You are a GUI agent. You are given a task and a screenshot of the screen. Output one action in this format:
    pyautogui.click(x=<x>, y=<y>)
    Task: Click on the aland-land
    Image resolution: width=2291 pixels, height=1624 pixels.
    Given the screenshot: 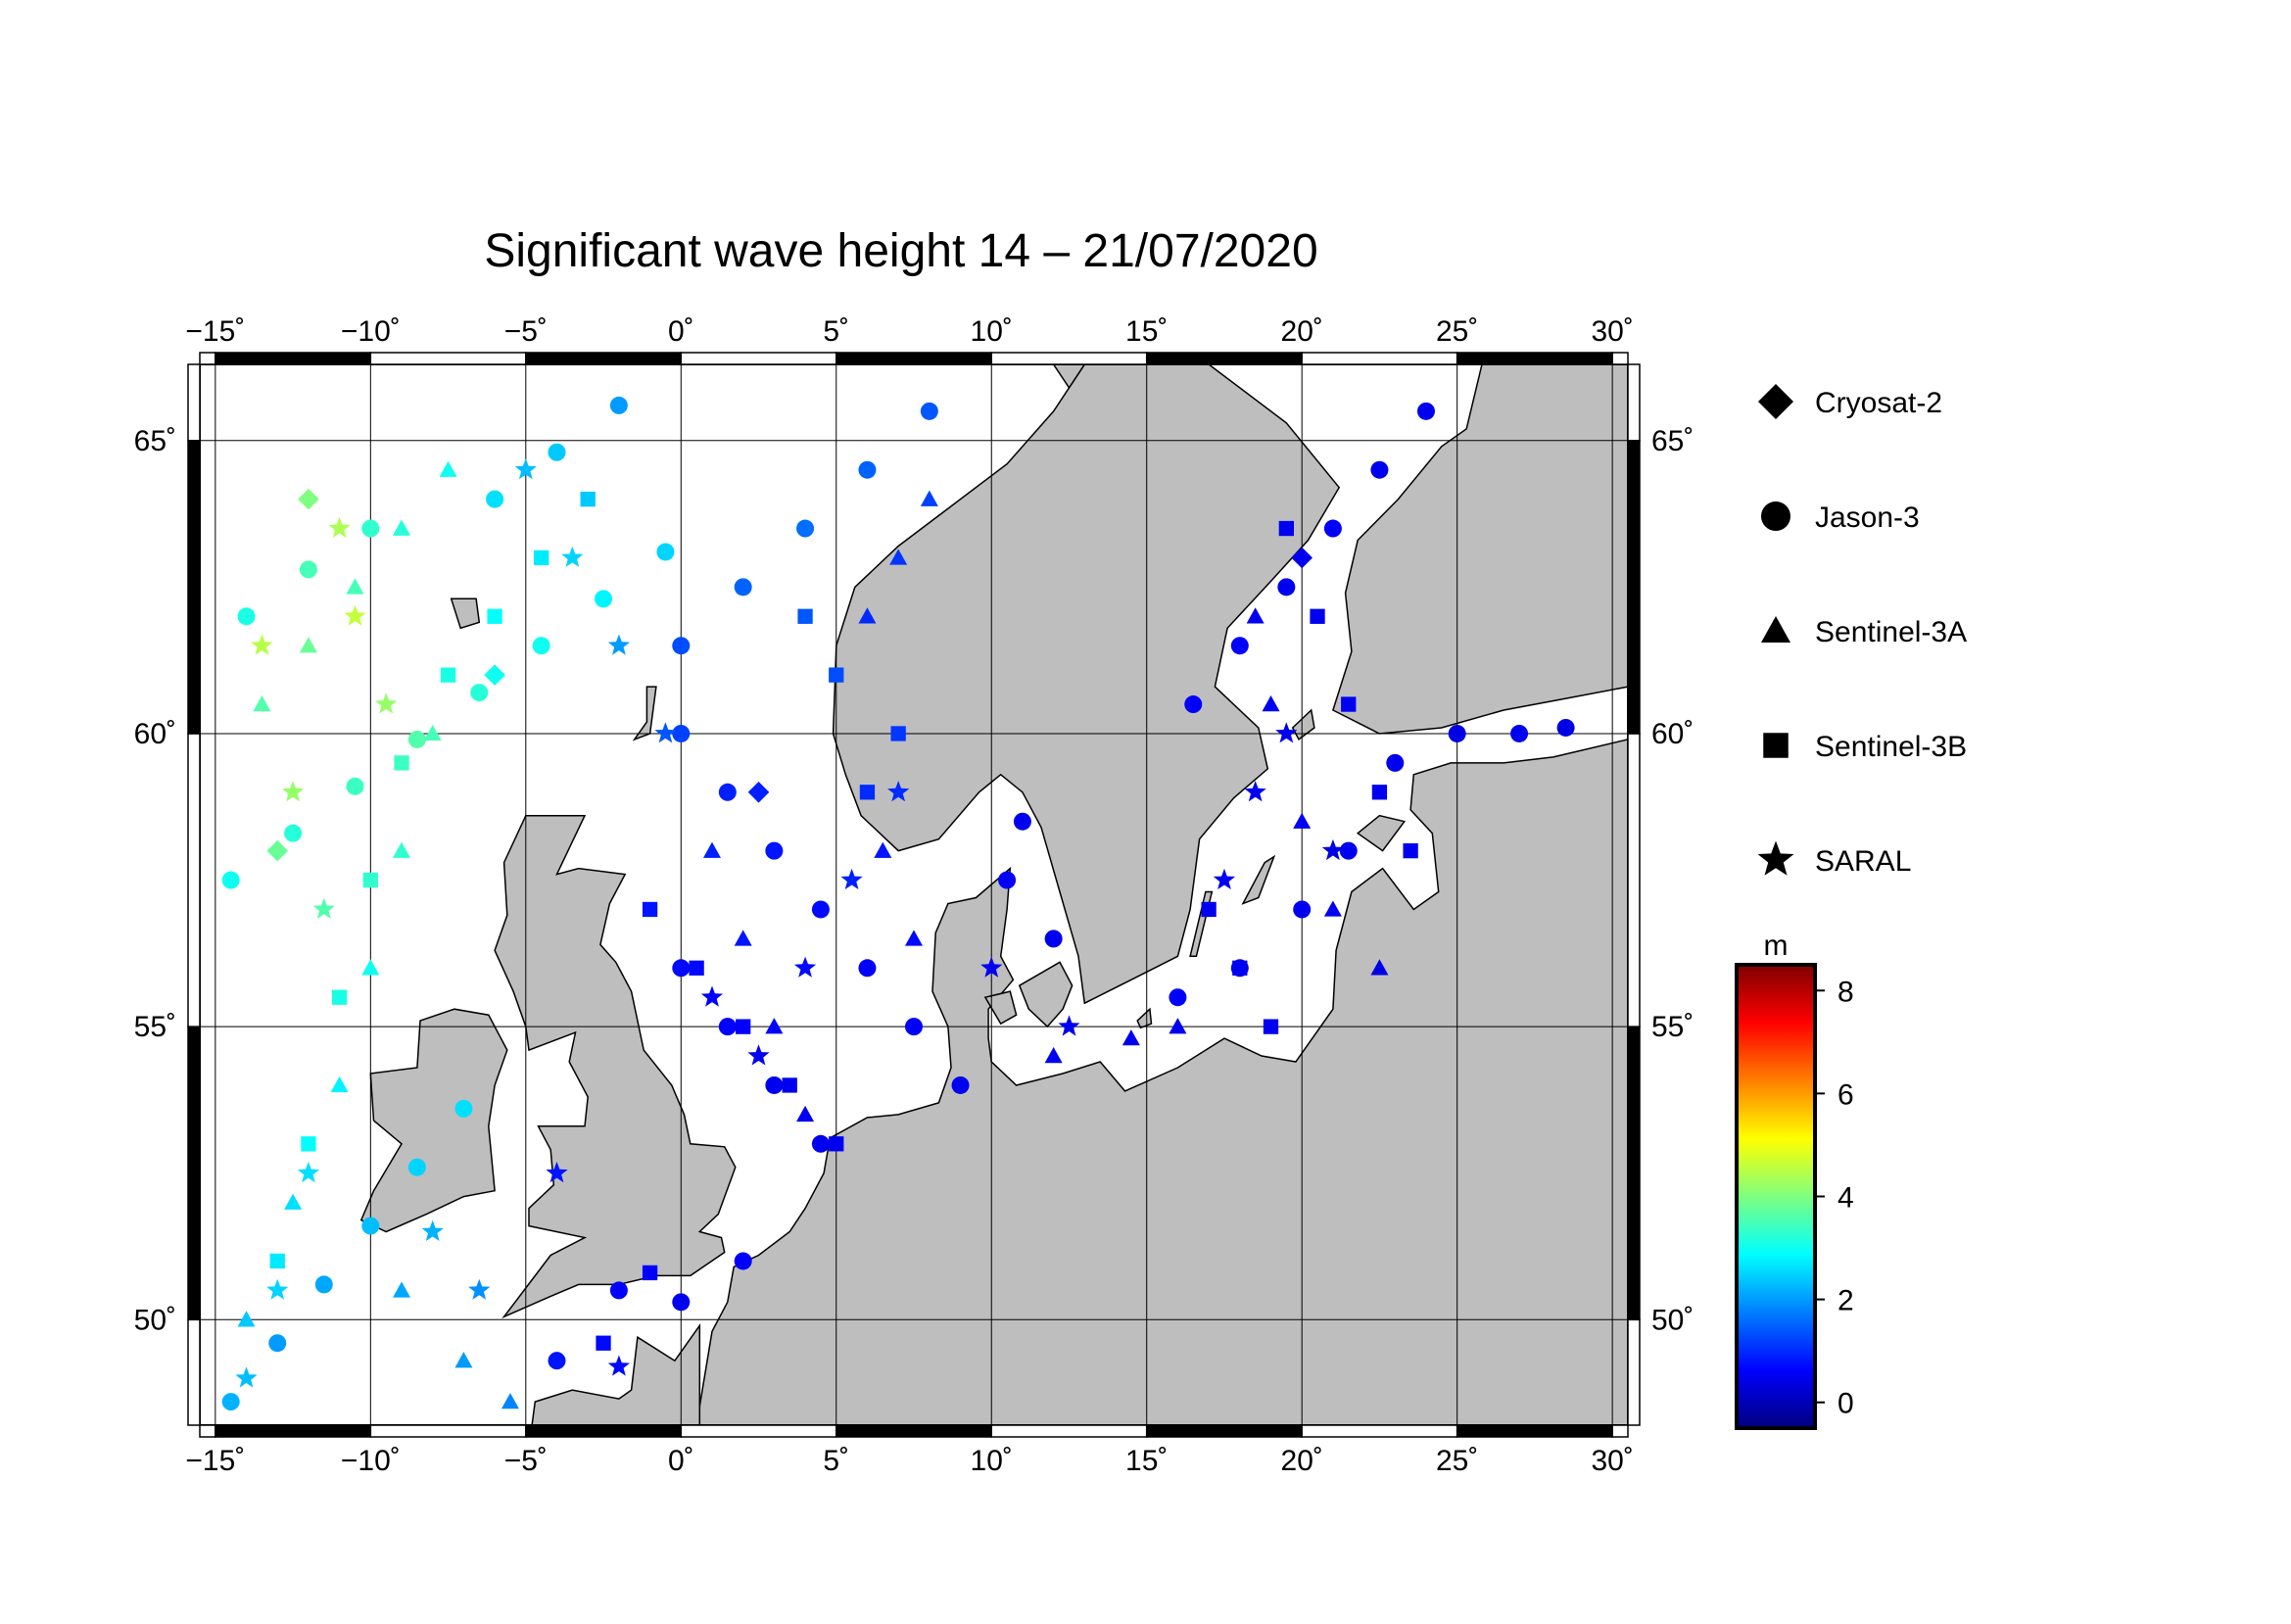 What is the action you would take?
    pyautogui.click(x=1303, y=724)
    